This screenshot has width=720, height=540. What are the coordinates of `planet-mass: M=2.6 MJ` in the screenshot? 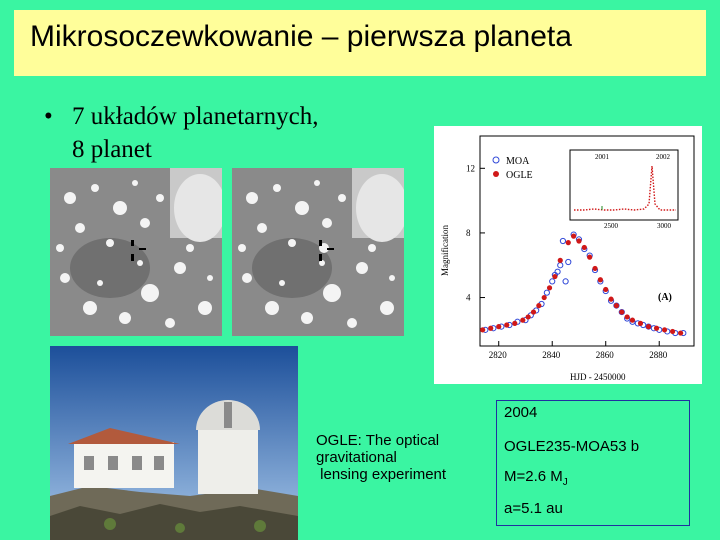 It's located at (536, 478).